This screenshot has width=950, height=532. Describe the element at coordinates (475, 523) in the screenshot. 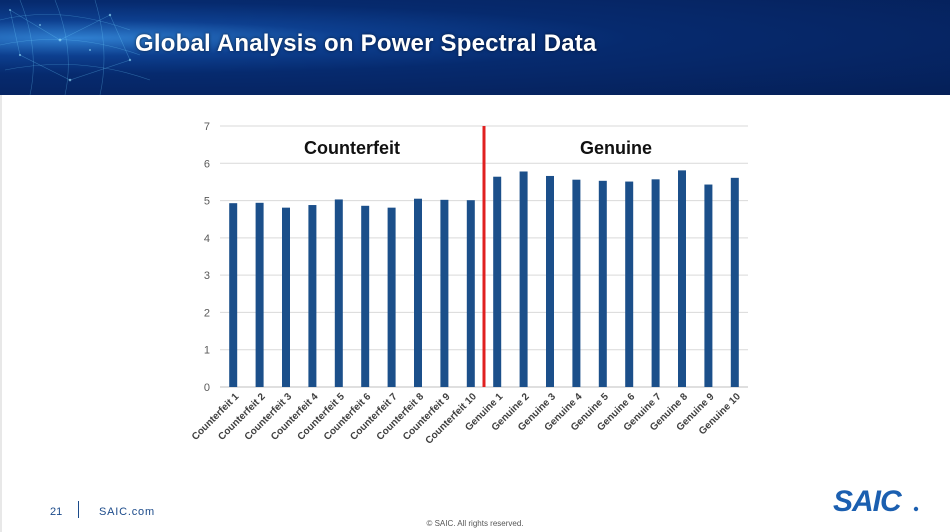

I see `copyright-notice: © SAIC. All rights reserved.` at that location.